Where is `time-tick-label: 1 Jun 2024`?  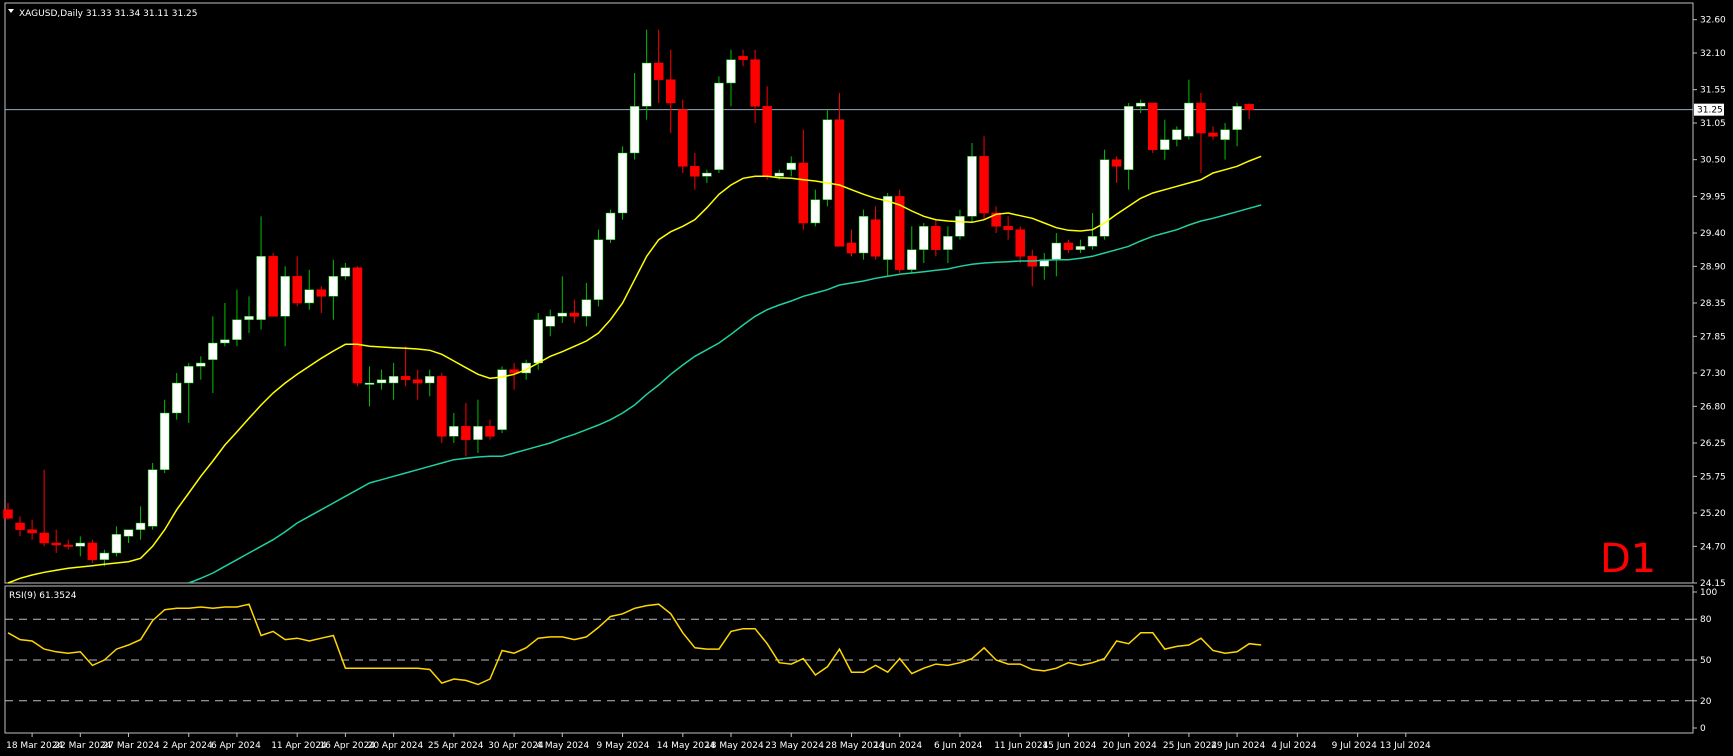
time-tick-label: 1 Jun 2024 is located at coordinates (898, 746).